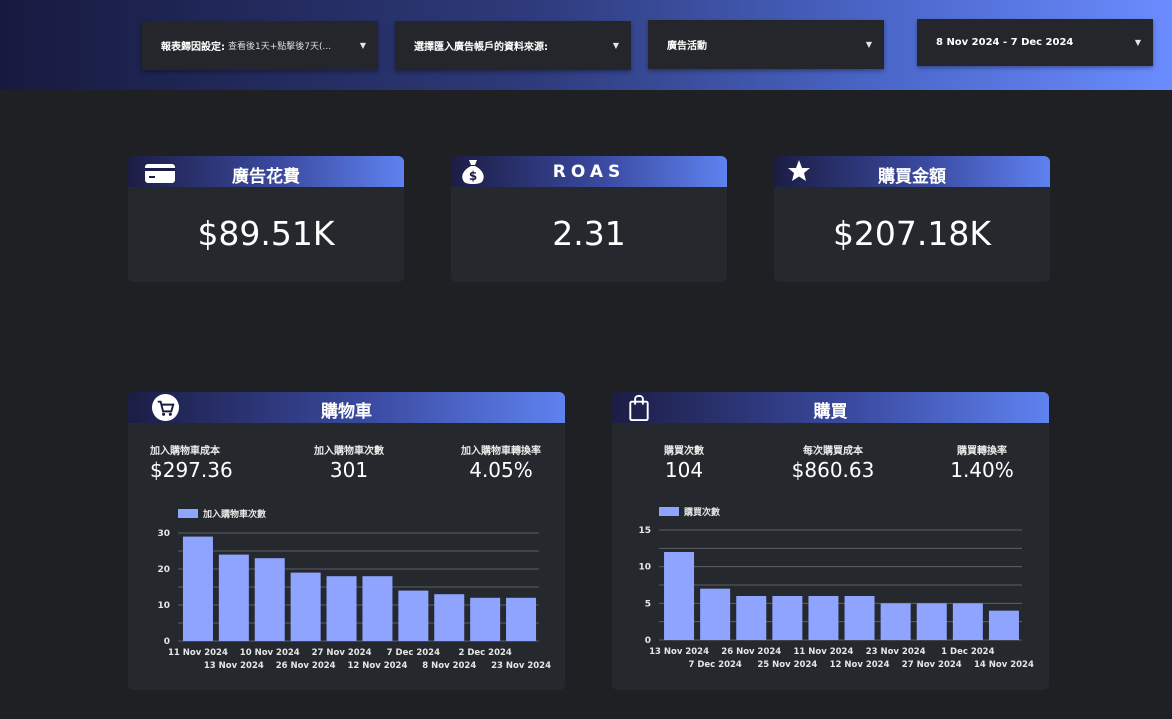 The width and height of the screenshot is (1172, 719). What do you see at coordinates (833, 451) in the screenshot?
I see `metric-label: 每次購買成本` at bounding box center [833, 451].